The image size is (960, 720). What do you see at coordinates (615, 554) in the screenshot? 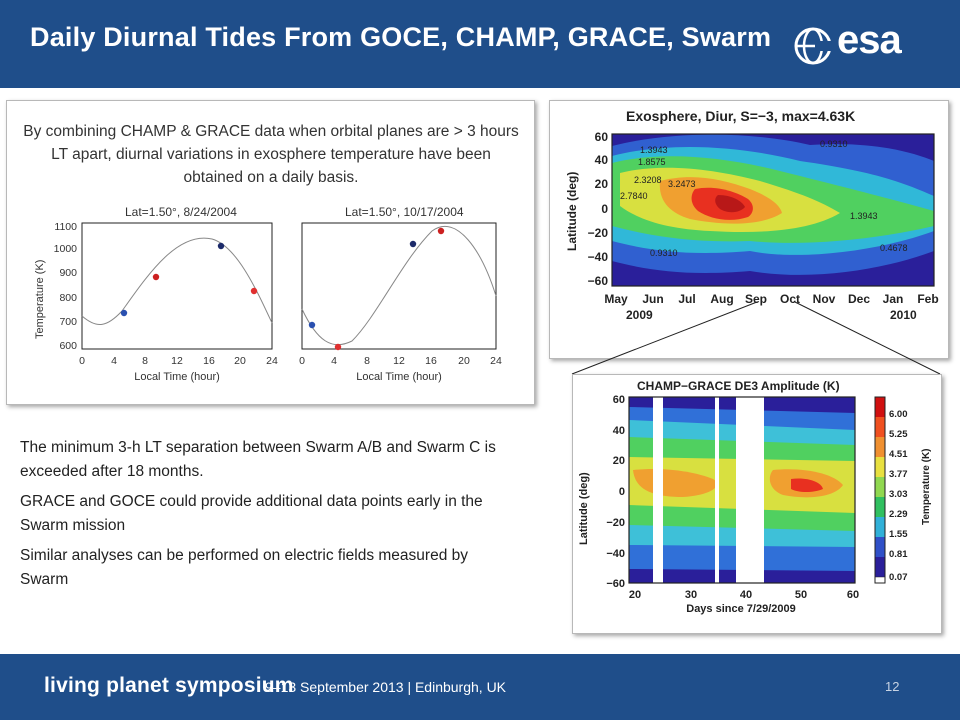
I see `map2-ytick: −40` at bounding box center [615, 554].